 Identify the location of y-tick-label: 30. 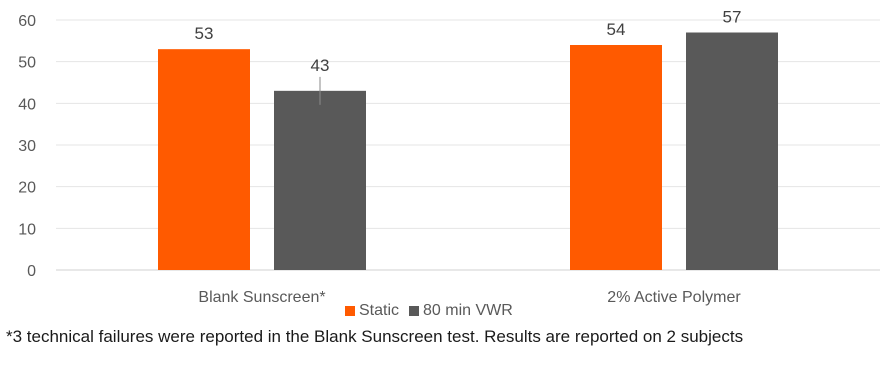
(27, 146).